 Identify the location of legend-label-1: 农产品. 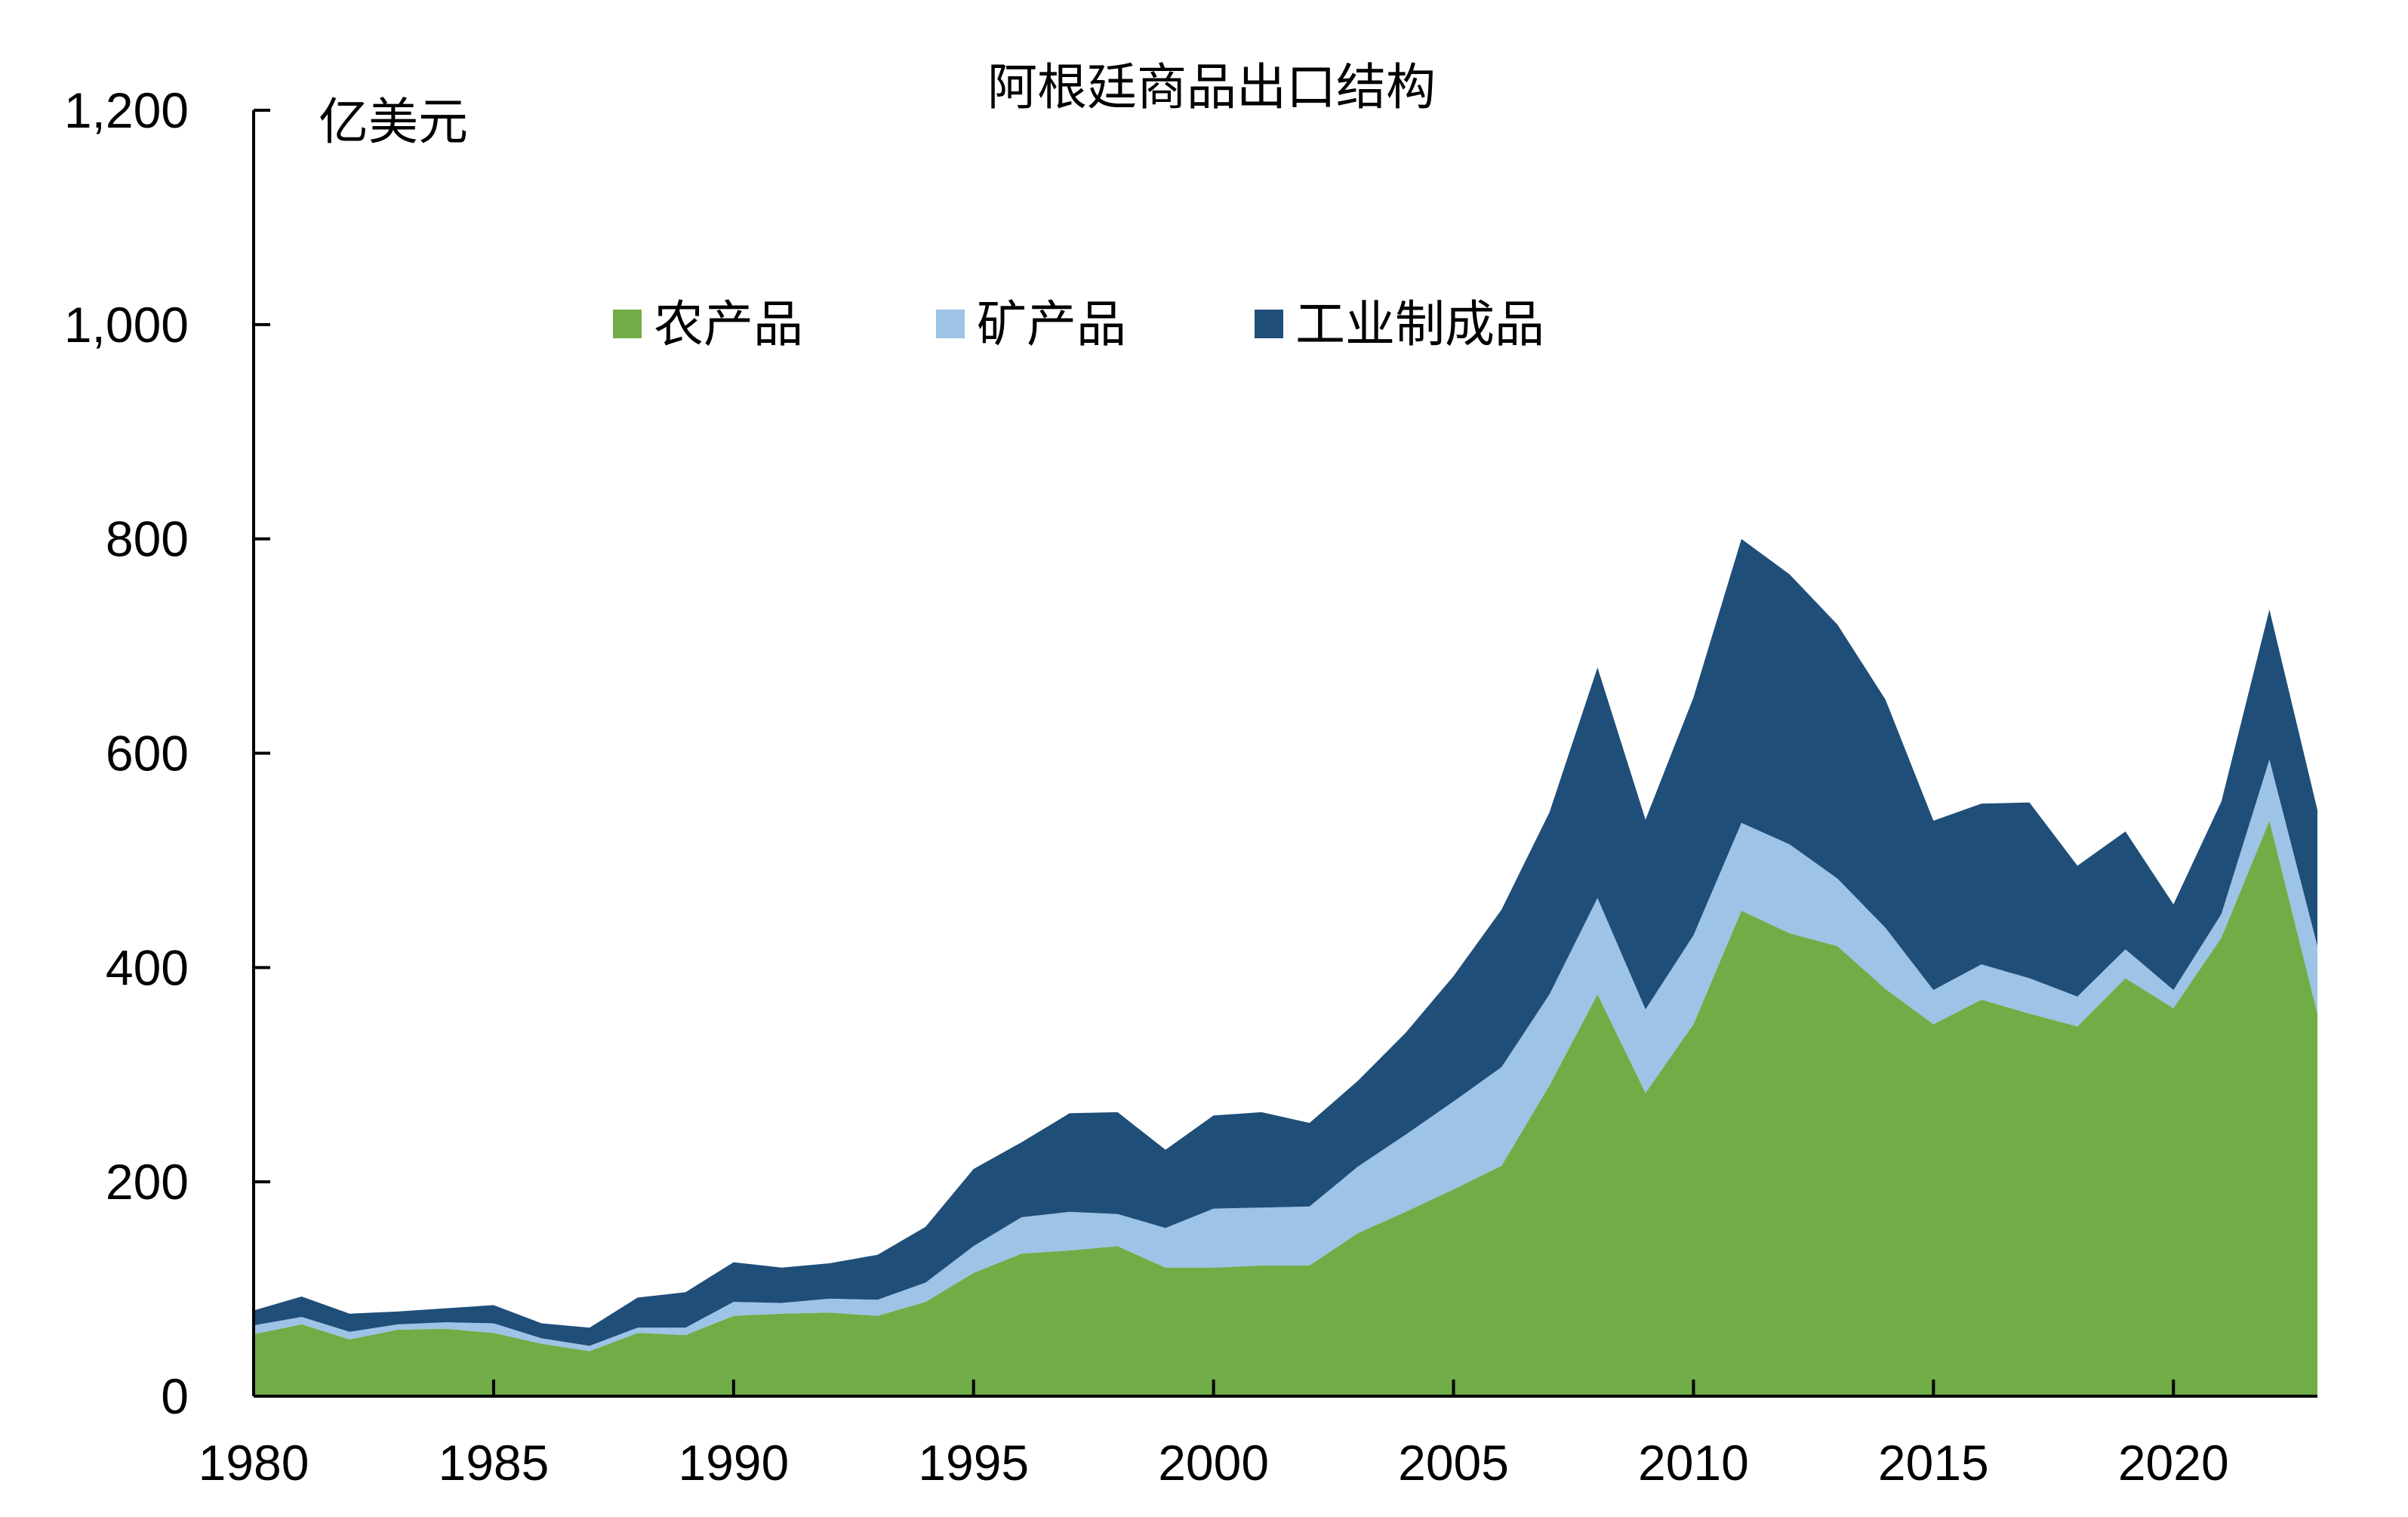
(728, 324).